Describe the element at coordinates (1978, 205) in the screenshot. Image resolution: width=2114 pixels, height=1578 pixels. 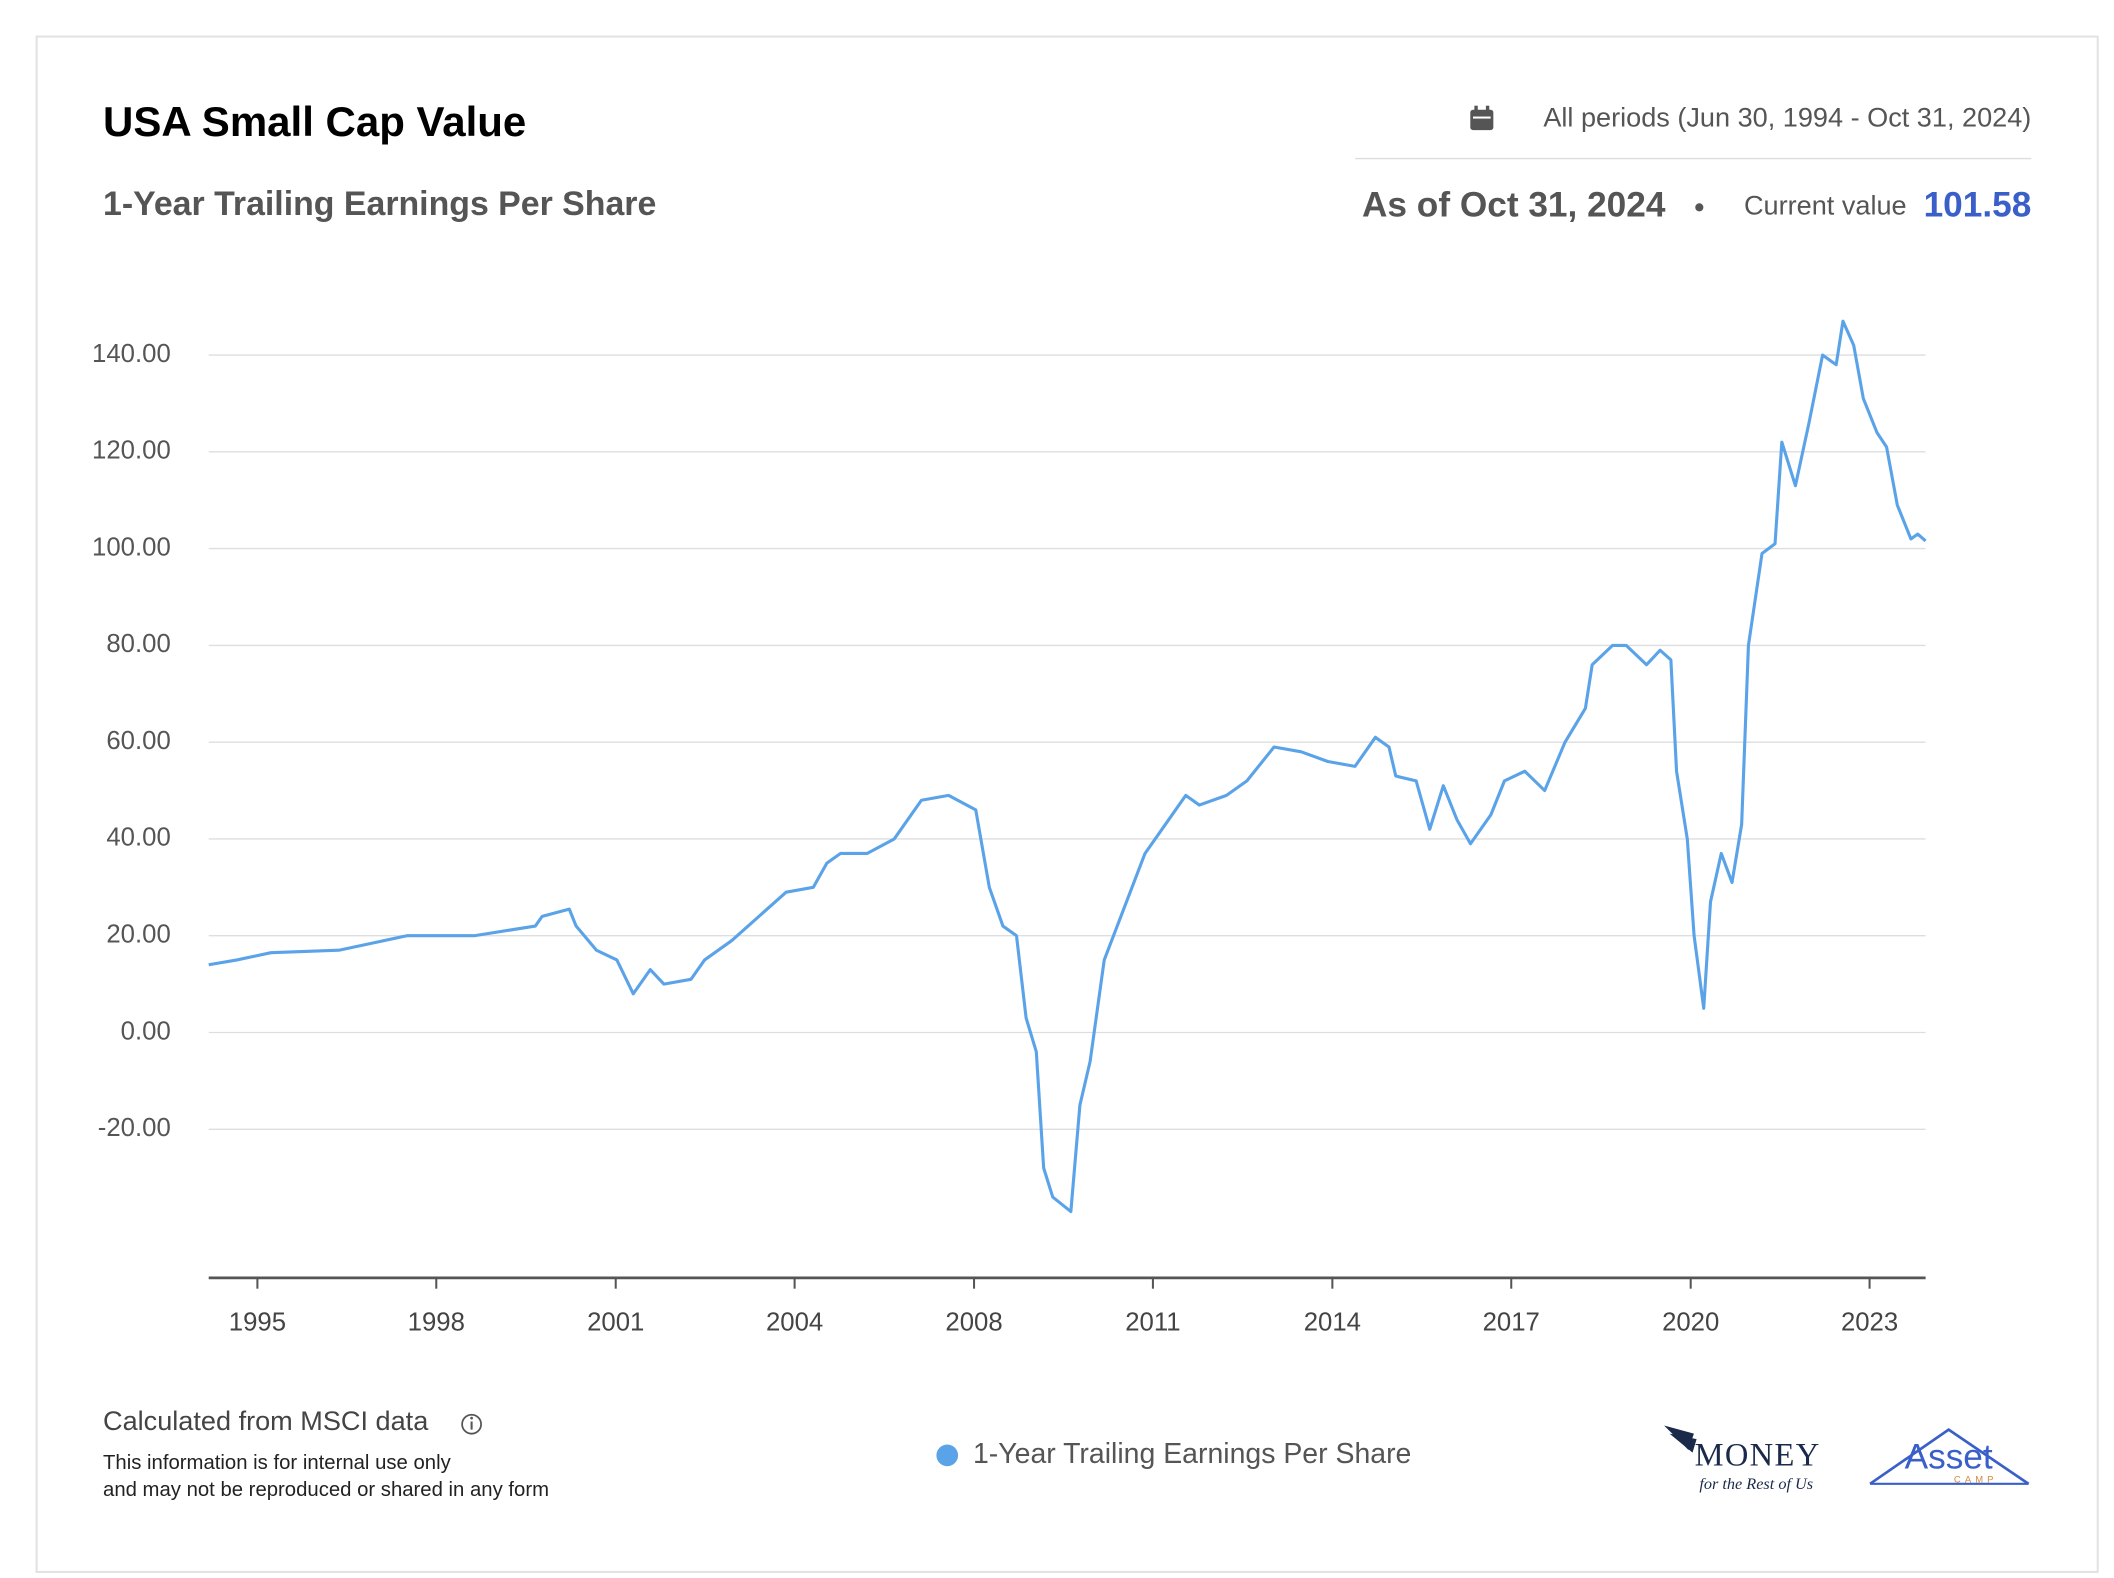
I see `current-value: 101.58` at that location.